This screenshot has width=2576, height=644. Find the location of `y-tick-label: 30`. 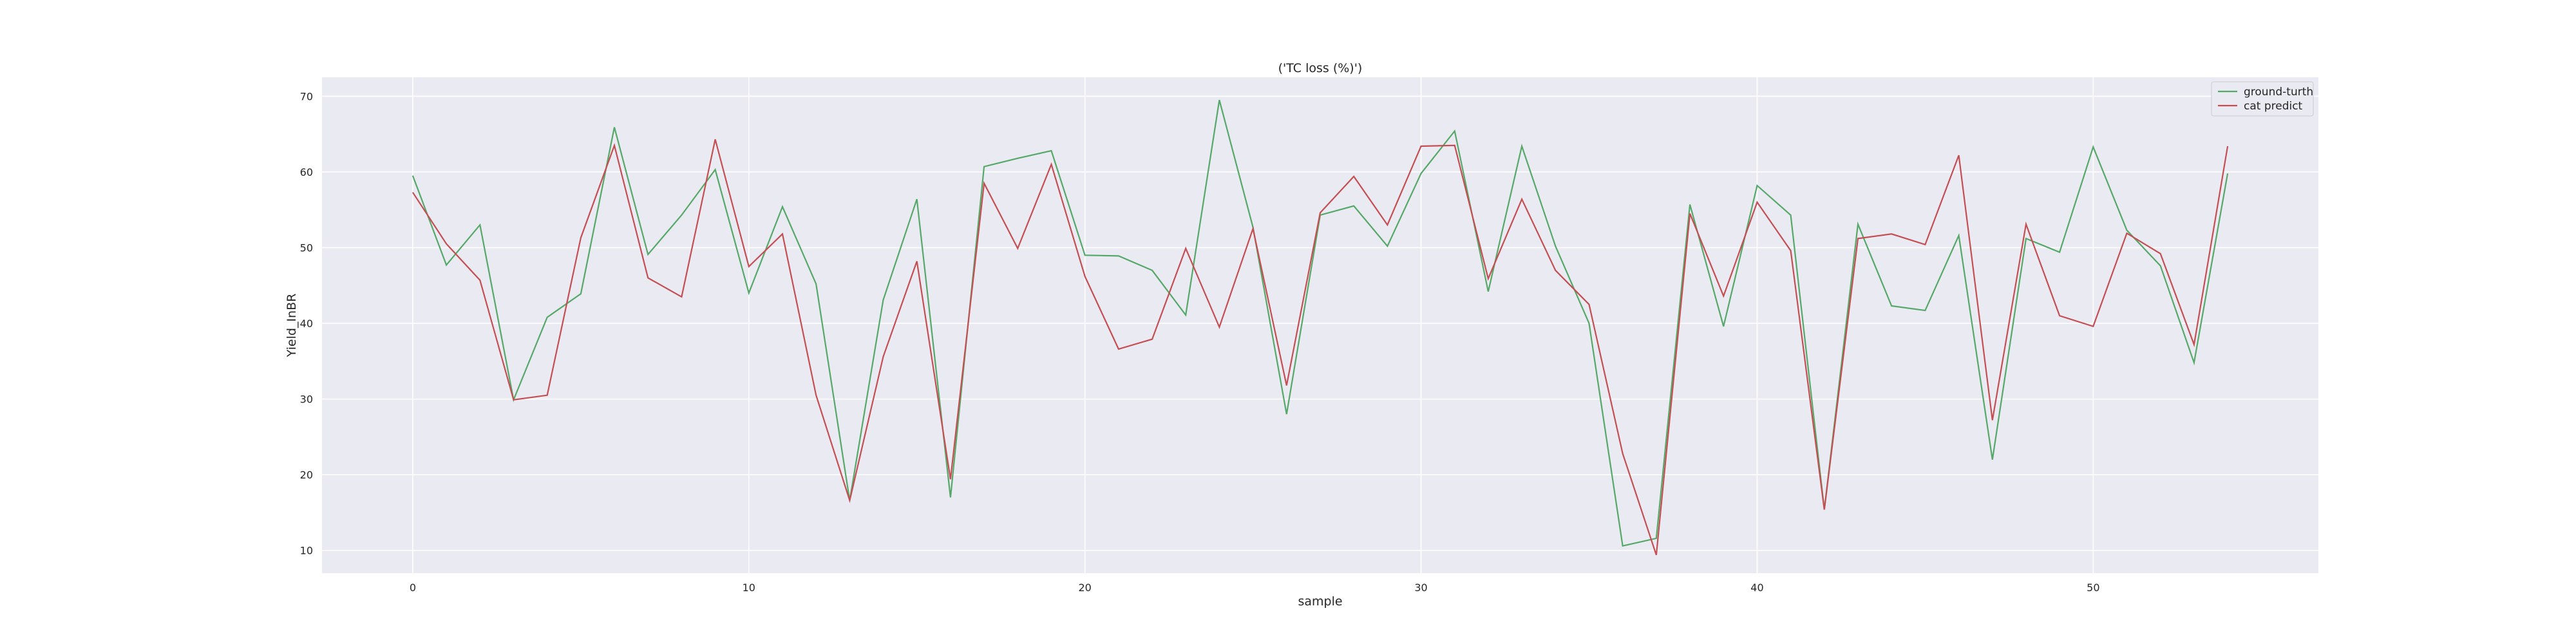

y-tick-label: 30 is located at coordinates (306, 399).